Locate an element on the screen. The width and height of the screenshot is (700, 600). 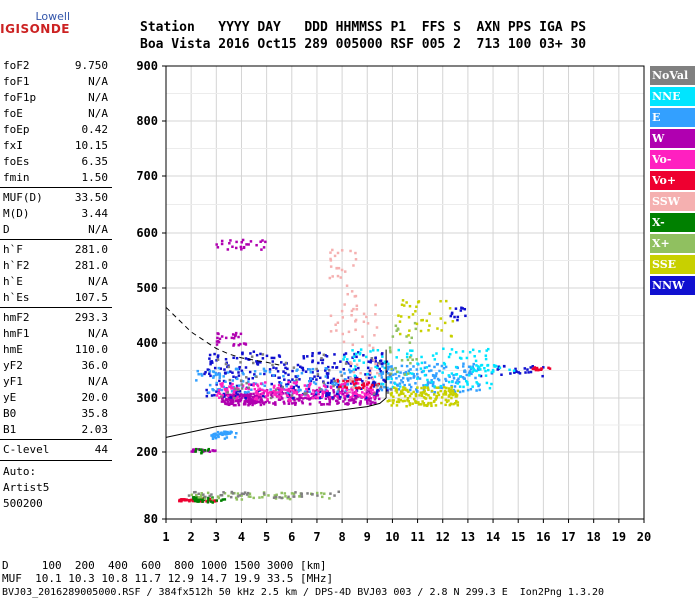
param-row: yE 20.0 is located at coordinates (56, 398).